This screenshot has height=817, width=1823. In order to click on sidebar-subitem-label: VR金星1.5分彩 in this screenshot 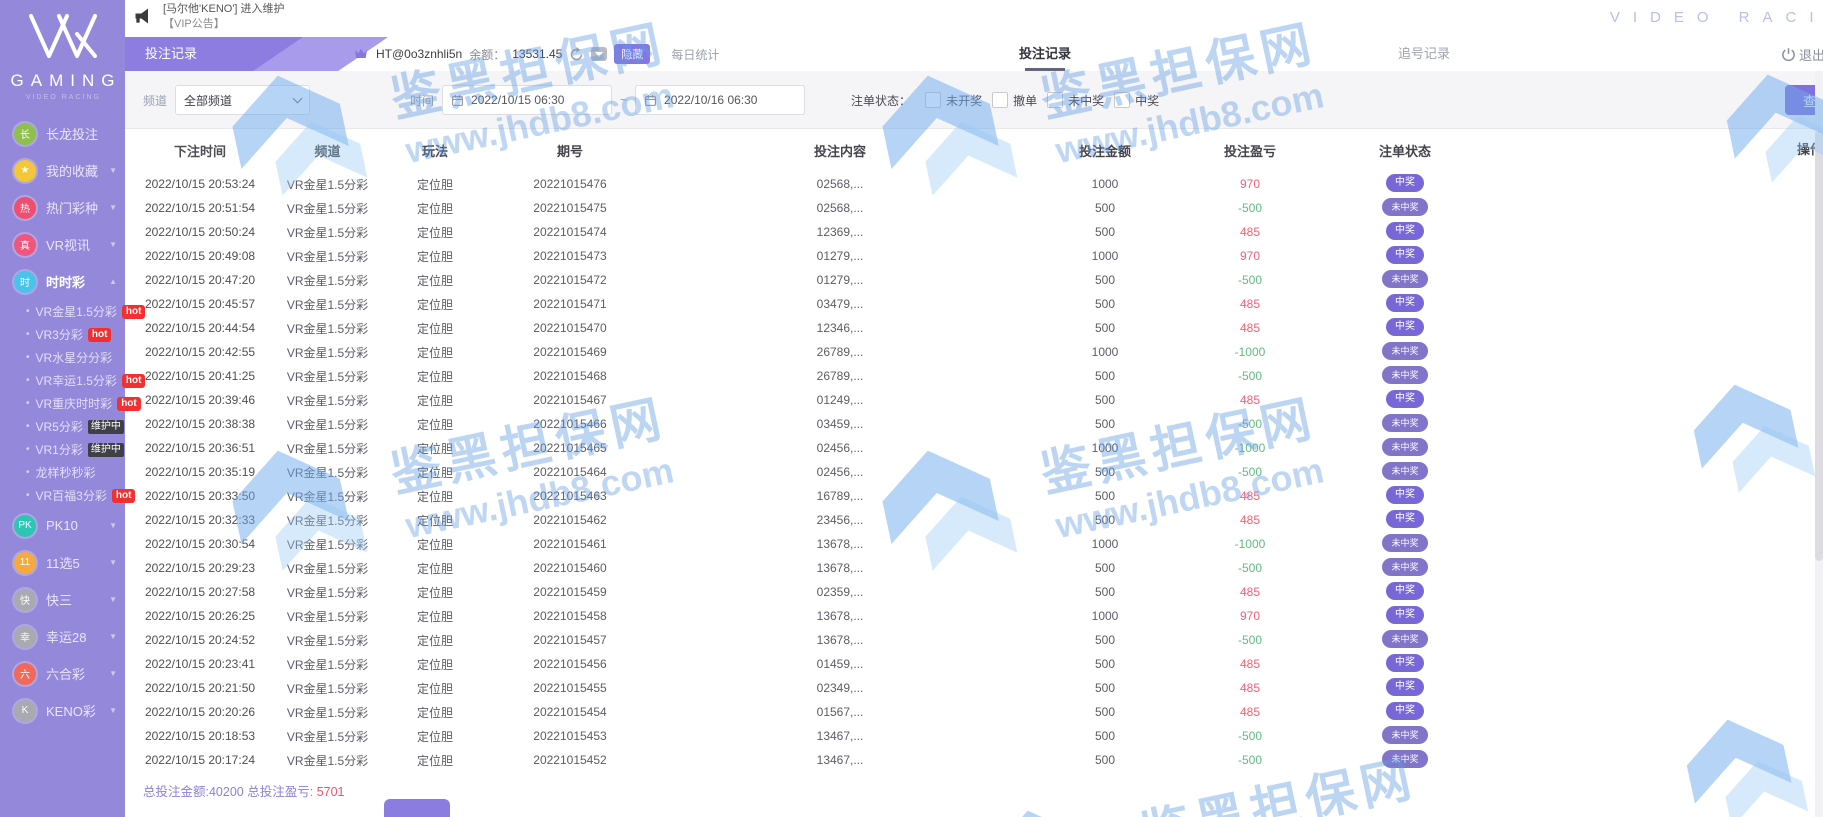, I will do `click(76, 312)`.